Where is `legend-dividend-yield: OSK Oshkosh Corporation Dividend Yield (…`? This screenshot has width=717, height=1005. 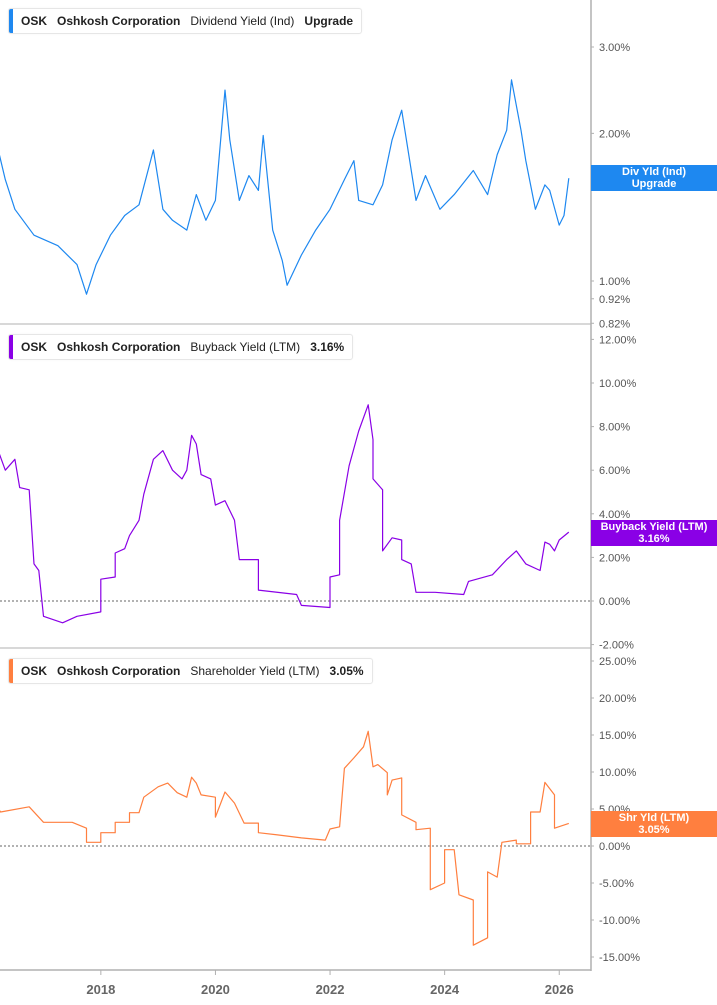 legend-dividend-yield: OSK Oshkosh Corporation Dividend Yield (… is located at coordinates (185, 21).